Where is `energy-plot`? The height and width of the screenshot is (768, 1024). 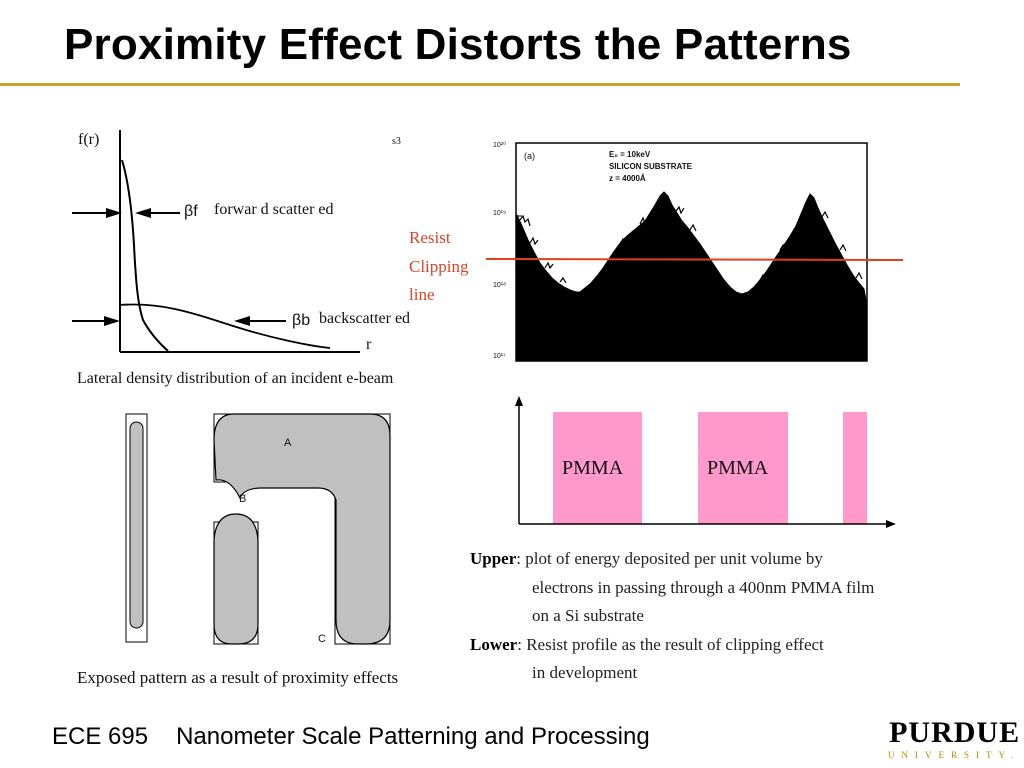
energy-plot is located at coordinates (694, 252).